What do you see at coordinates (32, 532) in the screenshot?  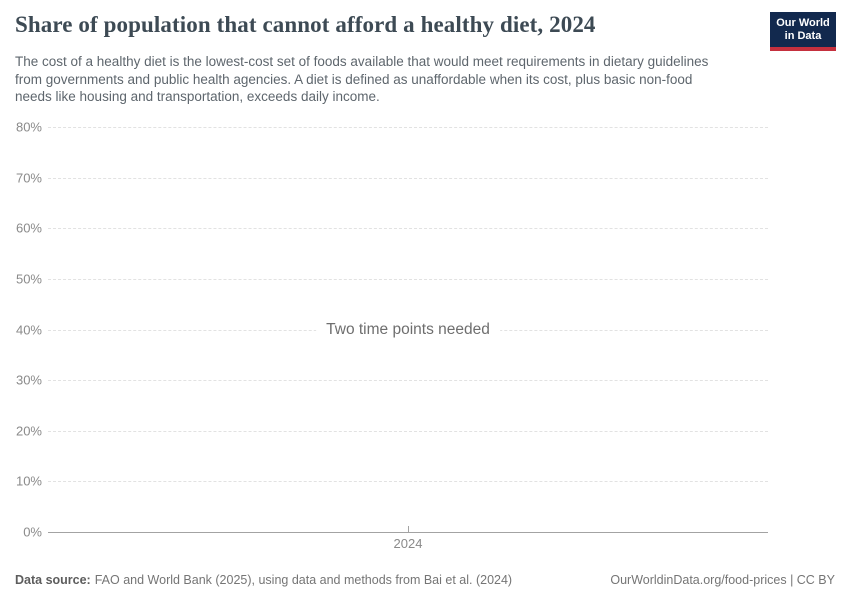 I see `y-axis-tick-label: 0%` at bounding box center [32, 532].